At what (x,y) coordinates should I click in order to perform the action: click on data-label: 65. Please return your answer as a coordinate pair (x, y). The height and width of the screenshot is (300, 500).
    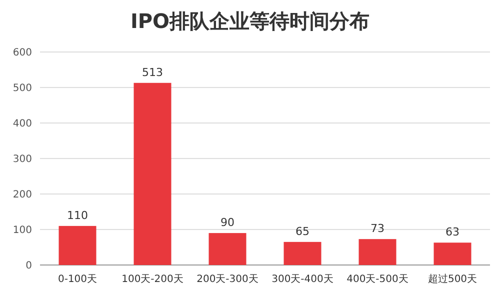
    Looking at the image, I should click on (303, 231).